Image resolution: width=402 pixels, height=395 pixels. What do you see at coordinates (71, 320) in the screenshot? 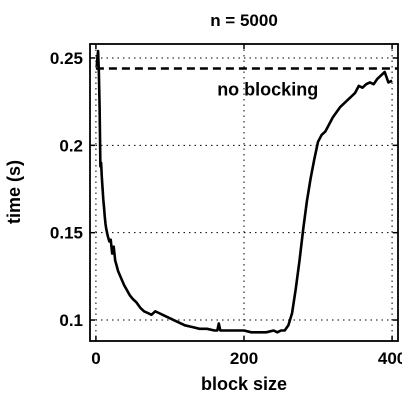
I see `y-tick-label-0: 0.1` at bounding box center [71, 320].